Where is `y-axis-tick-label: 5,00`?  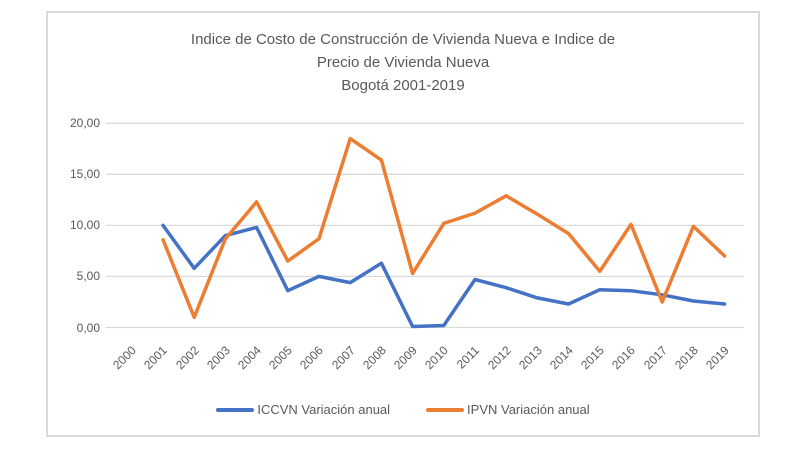 y-axis-tick-label: 5,00 is located at coordinates (88, 276).